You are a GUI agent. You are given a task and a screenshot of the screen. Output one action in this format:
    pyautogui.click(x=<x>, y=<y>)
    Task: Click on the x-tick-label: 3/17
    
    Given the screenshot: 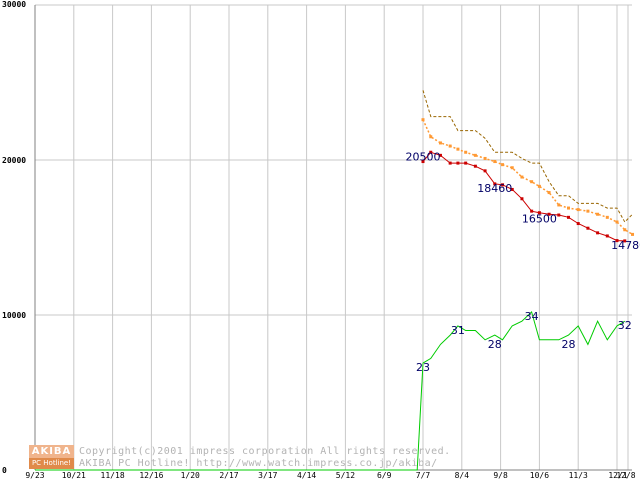 What is the action you would take?
    pyautogui.click(x=267, y=475)
    